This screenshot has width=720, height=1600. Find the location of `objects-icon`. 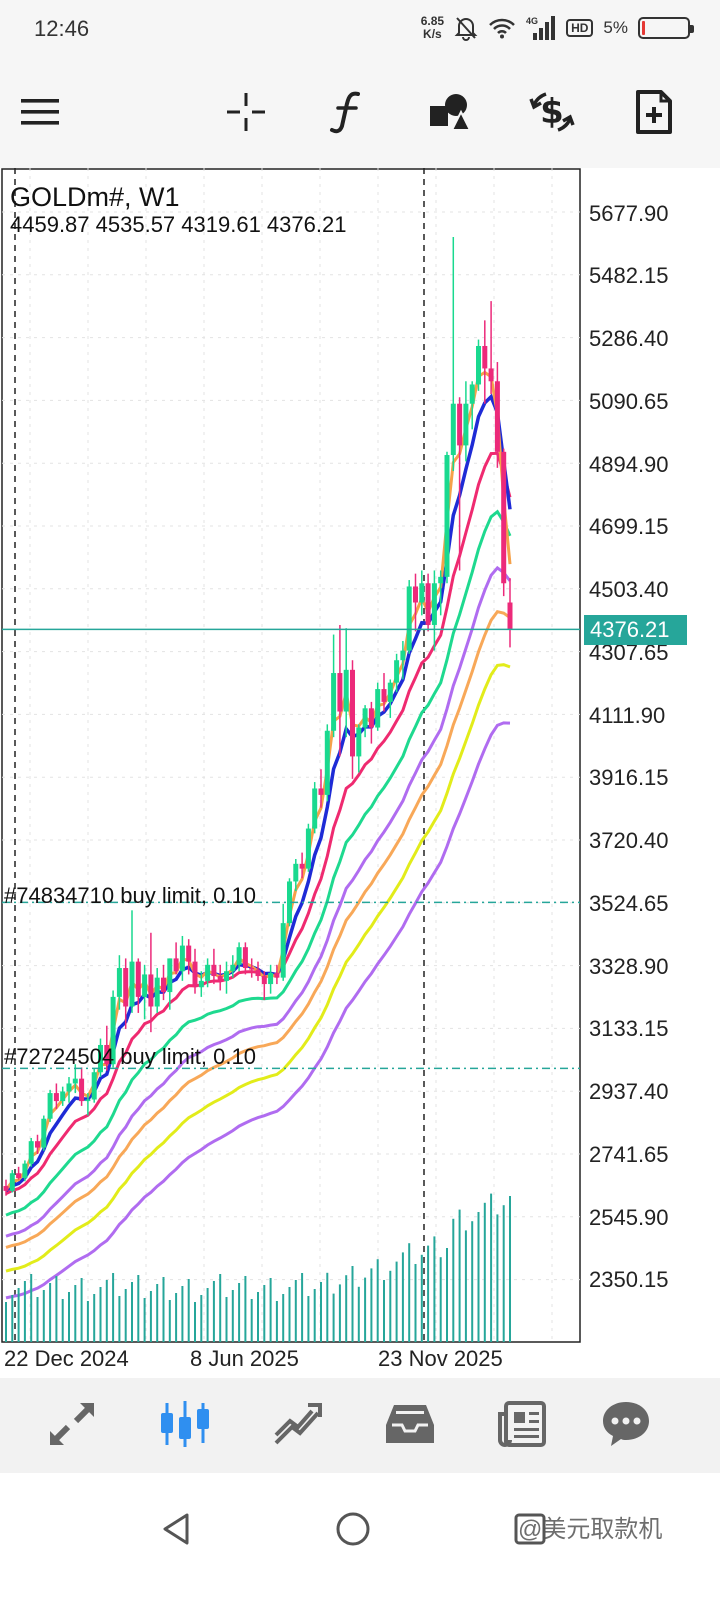

objects-icon is located at coordinates (451, 112).